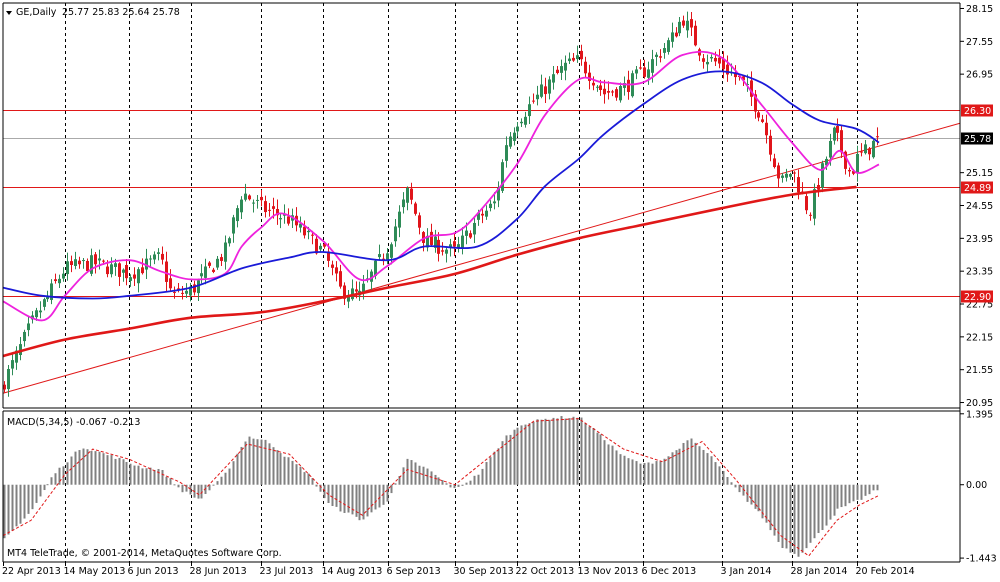  What do you see at coordinates (976, 485) in the screenshot?
I see `macd-y-tick-label: 0.00` at bounding box center [976, 485].